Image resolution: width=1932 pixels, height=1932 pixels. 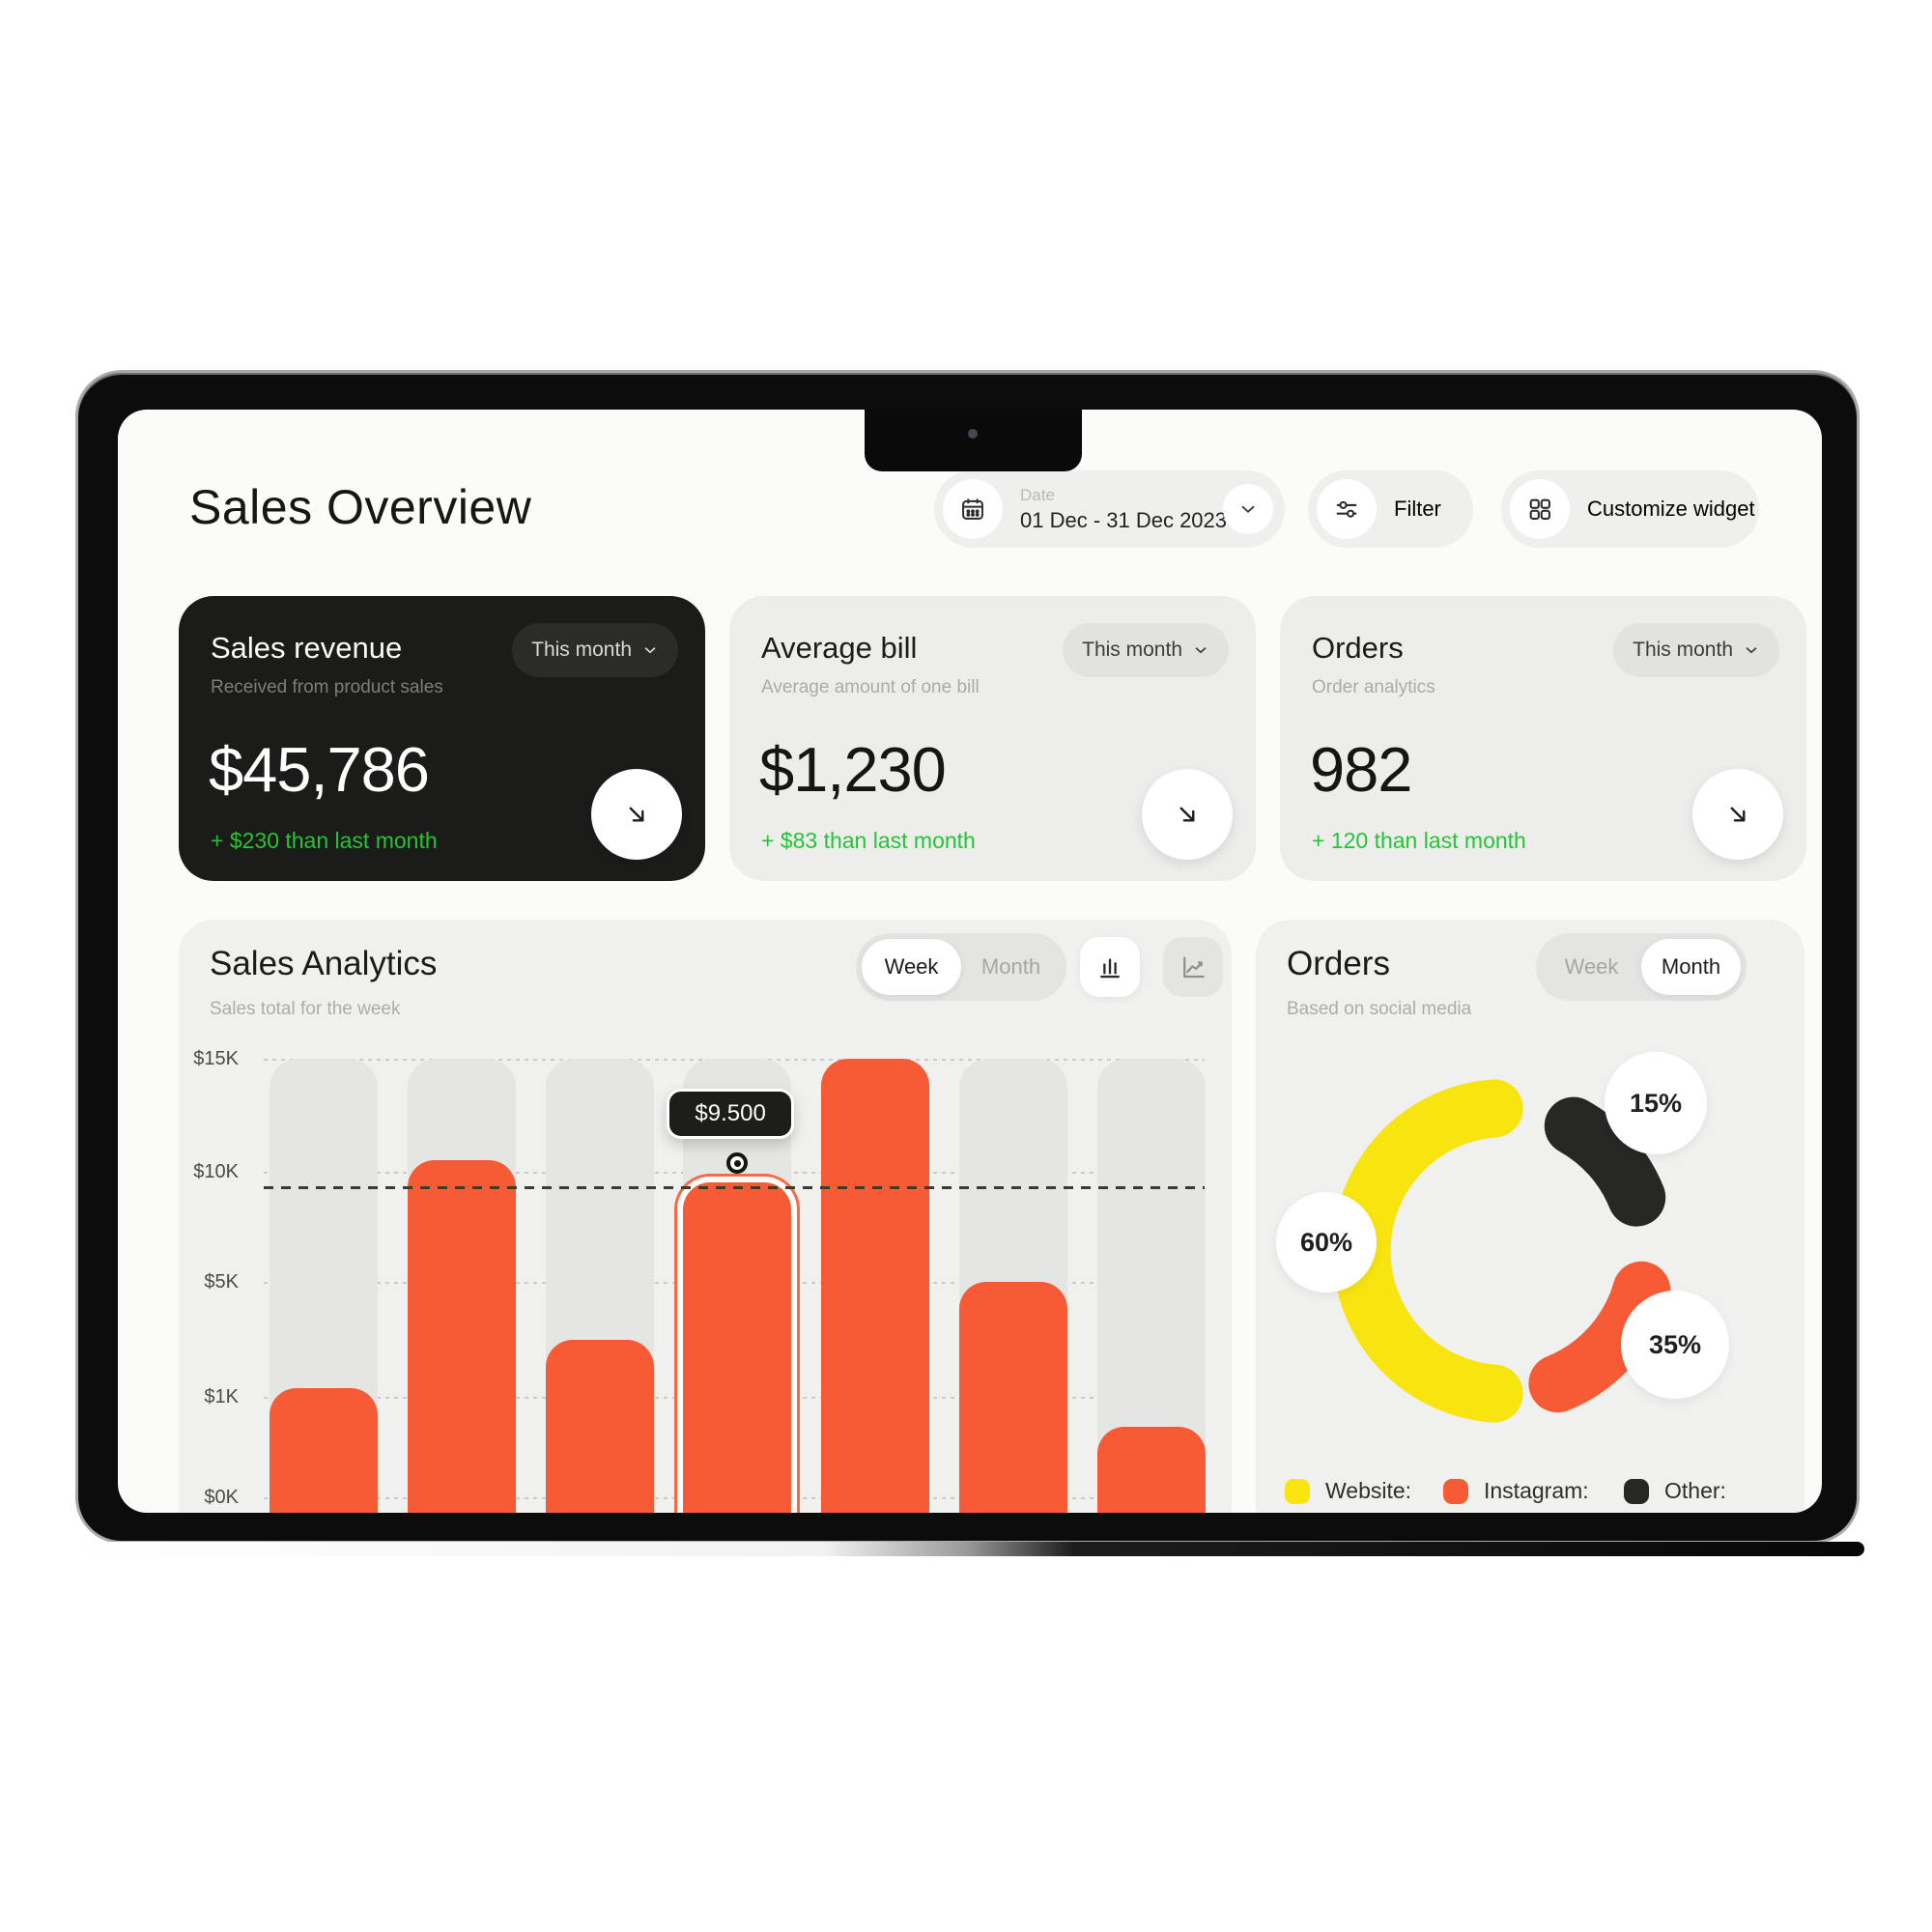 What do you see at coordinates (1037, 494) in the screenshot?
I see `date-label: Date` at bounding box center [1037, 494].